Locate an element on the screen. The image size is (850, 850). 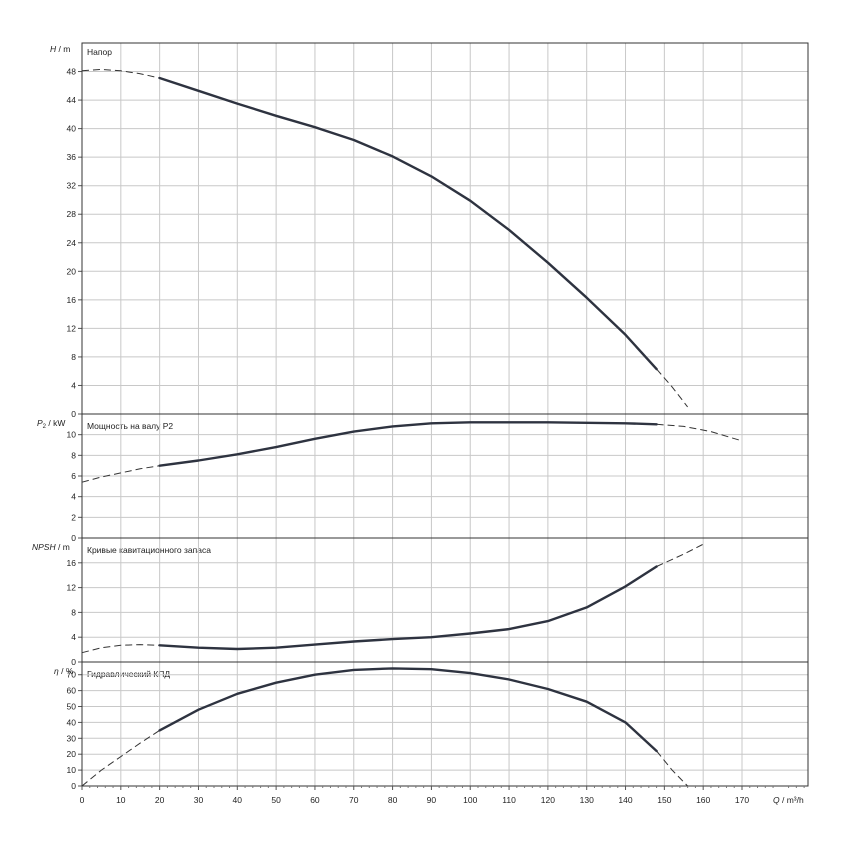
ylabel-head: H / m is located at coordinates (60, 49).